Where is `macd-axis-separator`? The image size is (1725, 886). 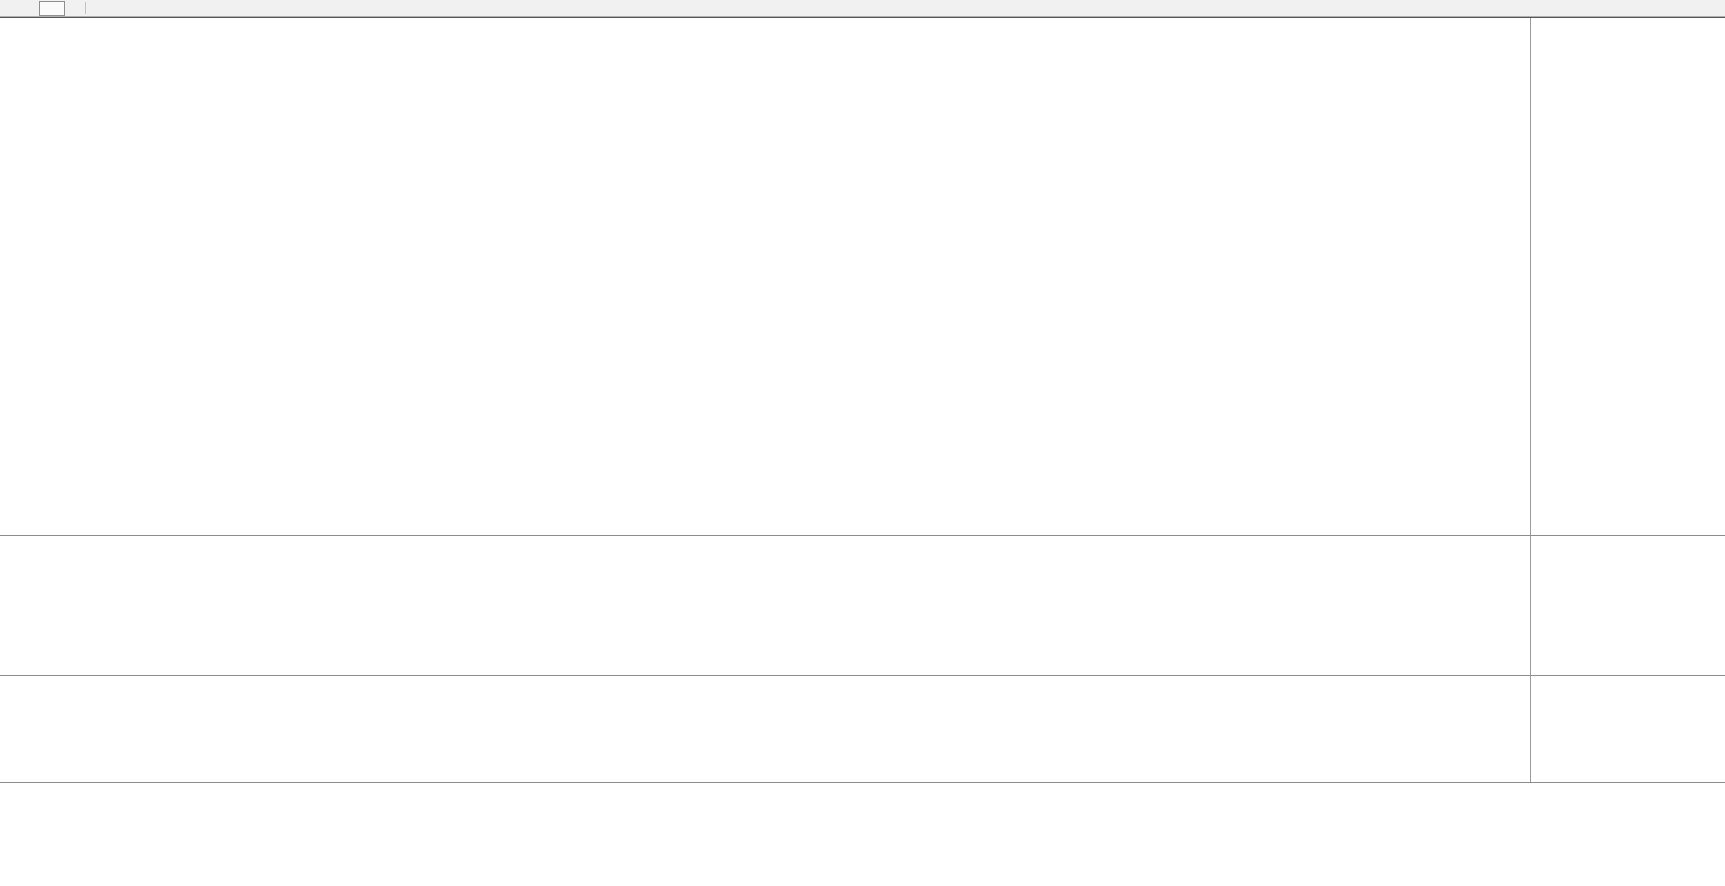
macd-axis-separator is located at coordinates (1530, 605).